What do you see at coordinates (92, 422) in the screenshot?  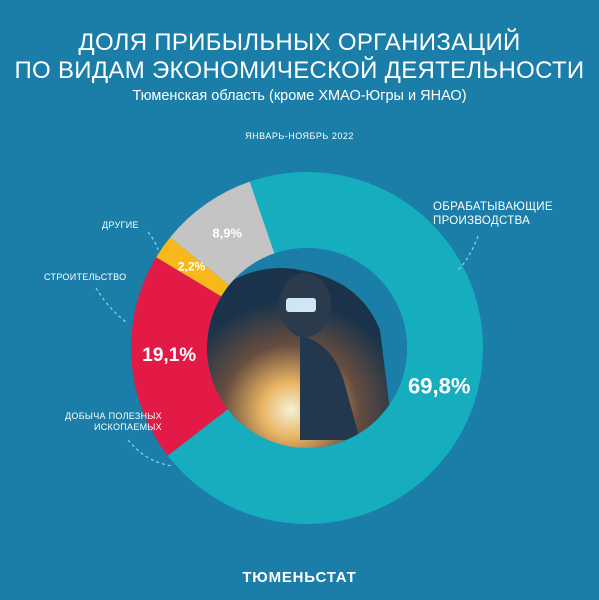 I see `category-label-mining: ДОБЫЧА ПОЛЕЗНЫХ ИСКОПАЕМЫХ` at bounding box center [92, 422].